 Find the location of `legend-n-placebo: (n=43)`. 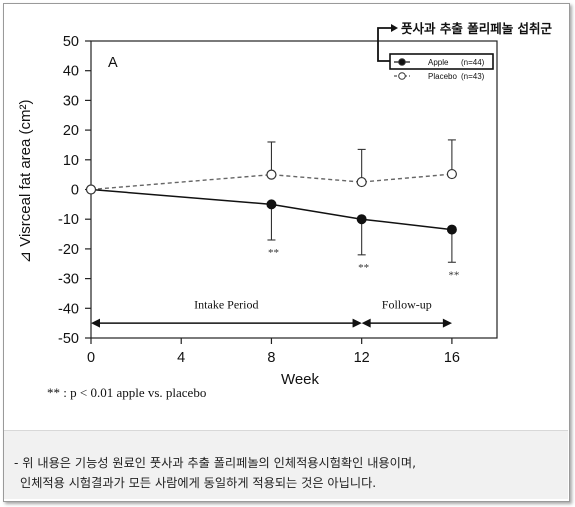

legend-n-placebo: (n=43) is located at coordinates (473, 76).